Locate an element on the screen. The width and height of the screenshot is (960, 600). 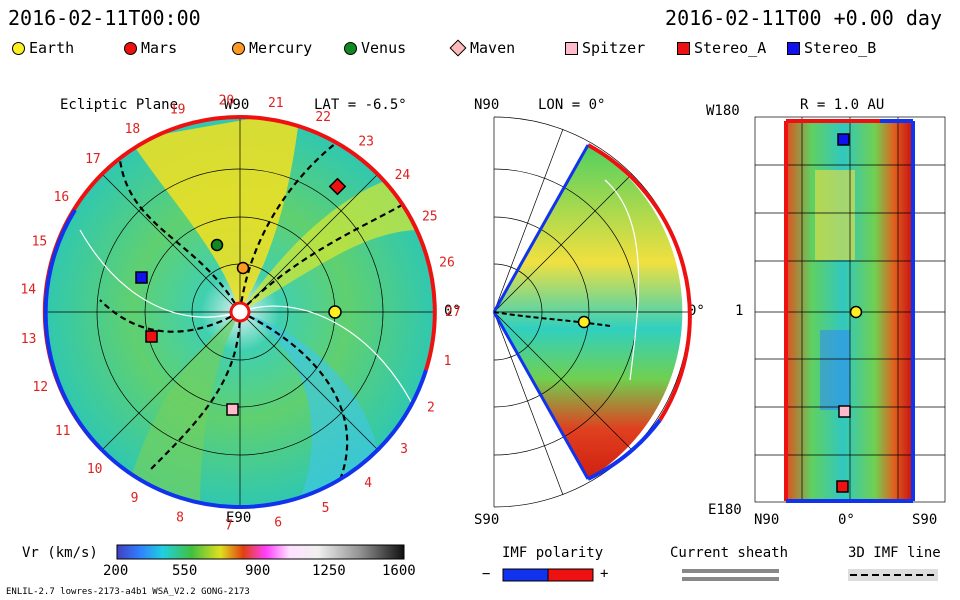
legend-item-mars: Mars is located at coordinates (150, 48).